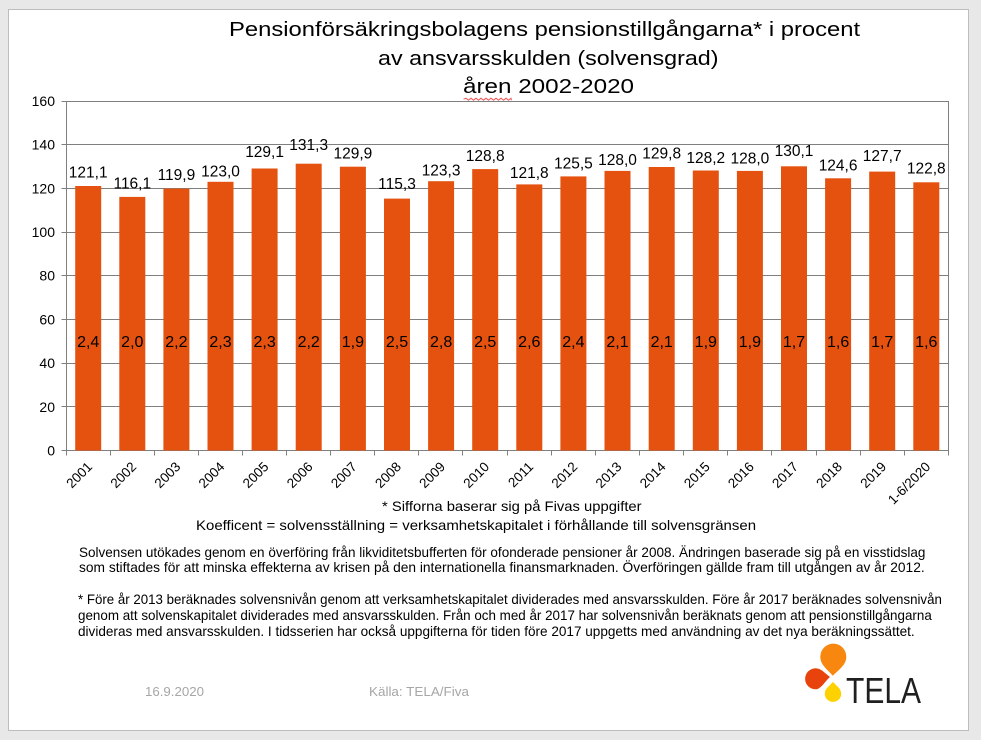 Image resolution: width=981 pixels, height=740 pixels. What do you see at coordinates (432, 475) in the screenshot?
I see `svg-text: 2009` at bounding box center [432, 475].